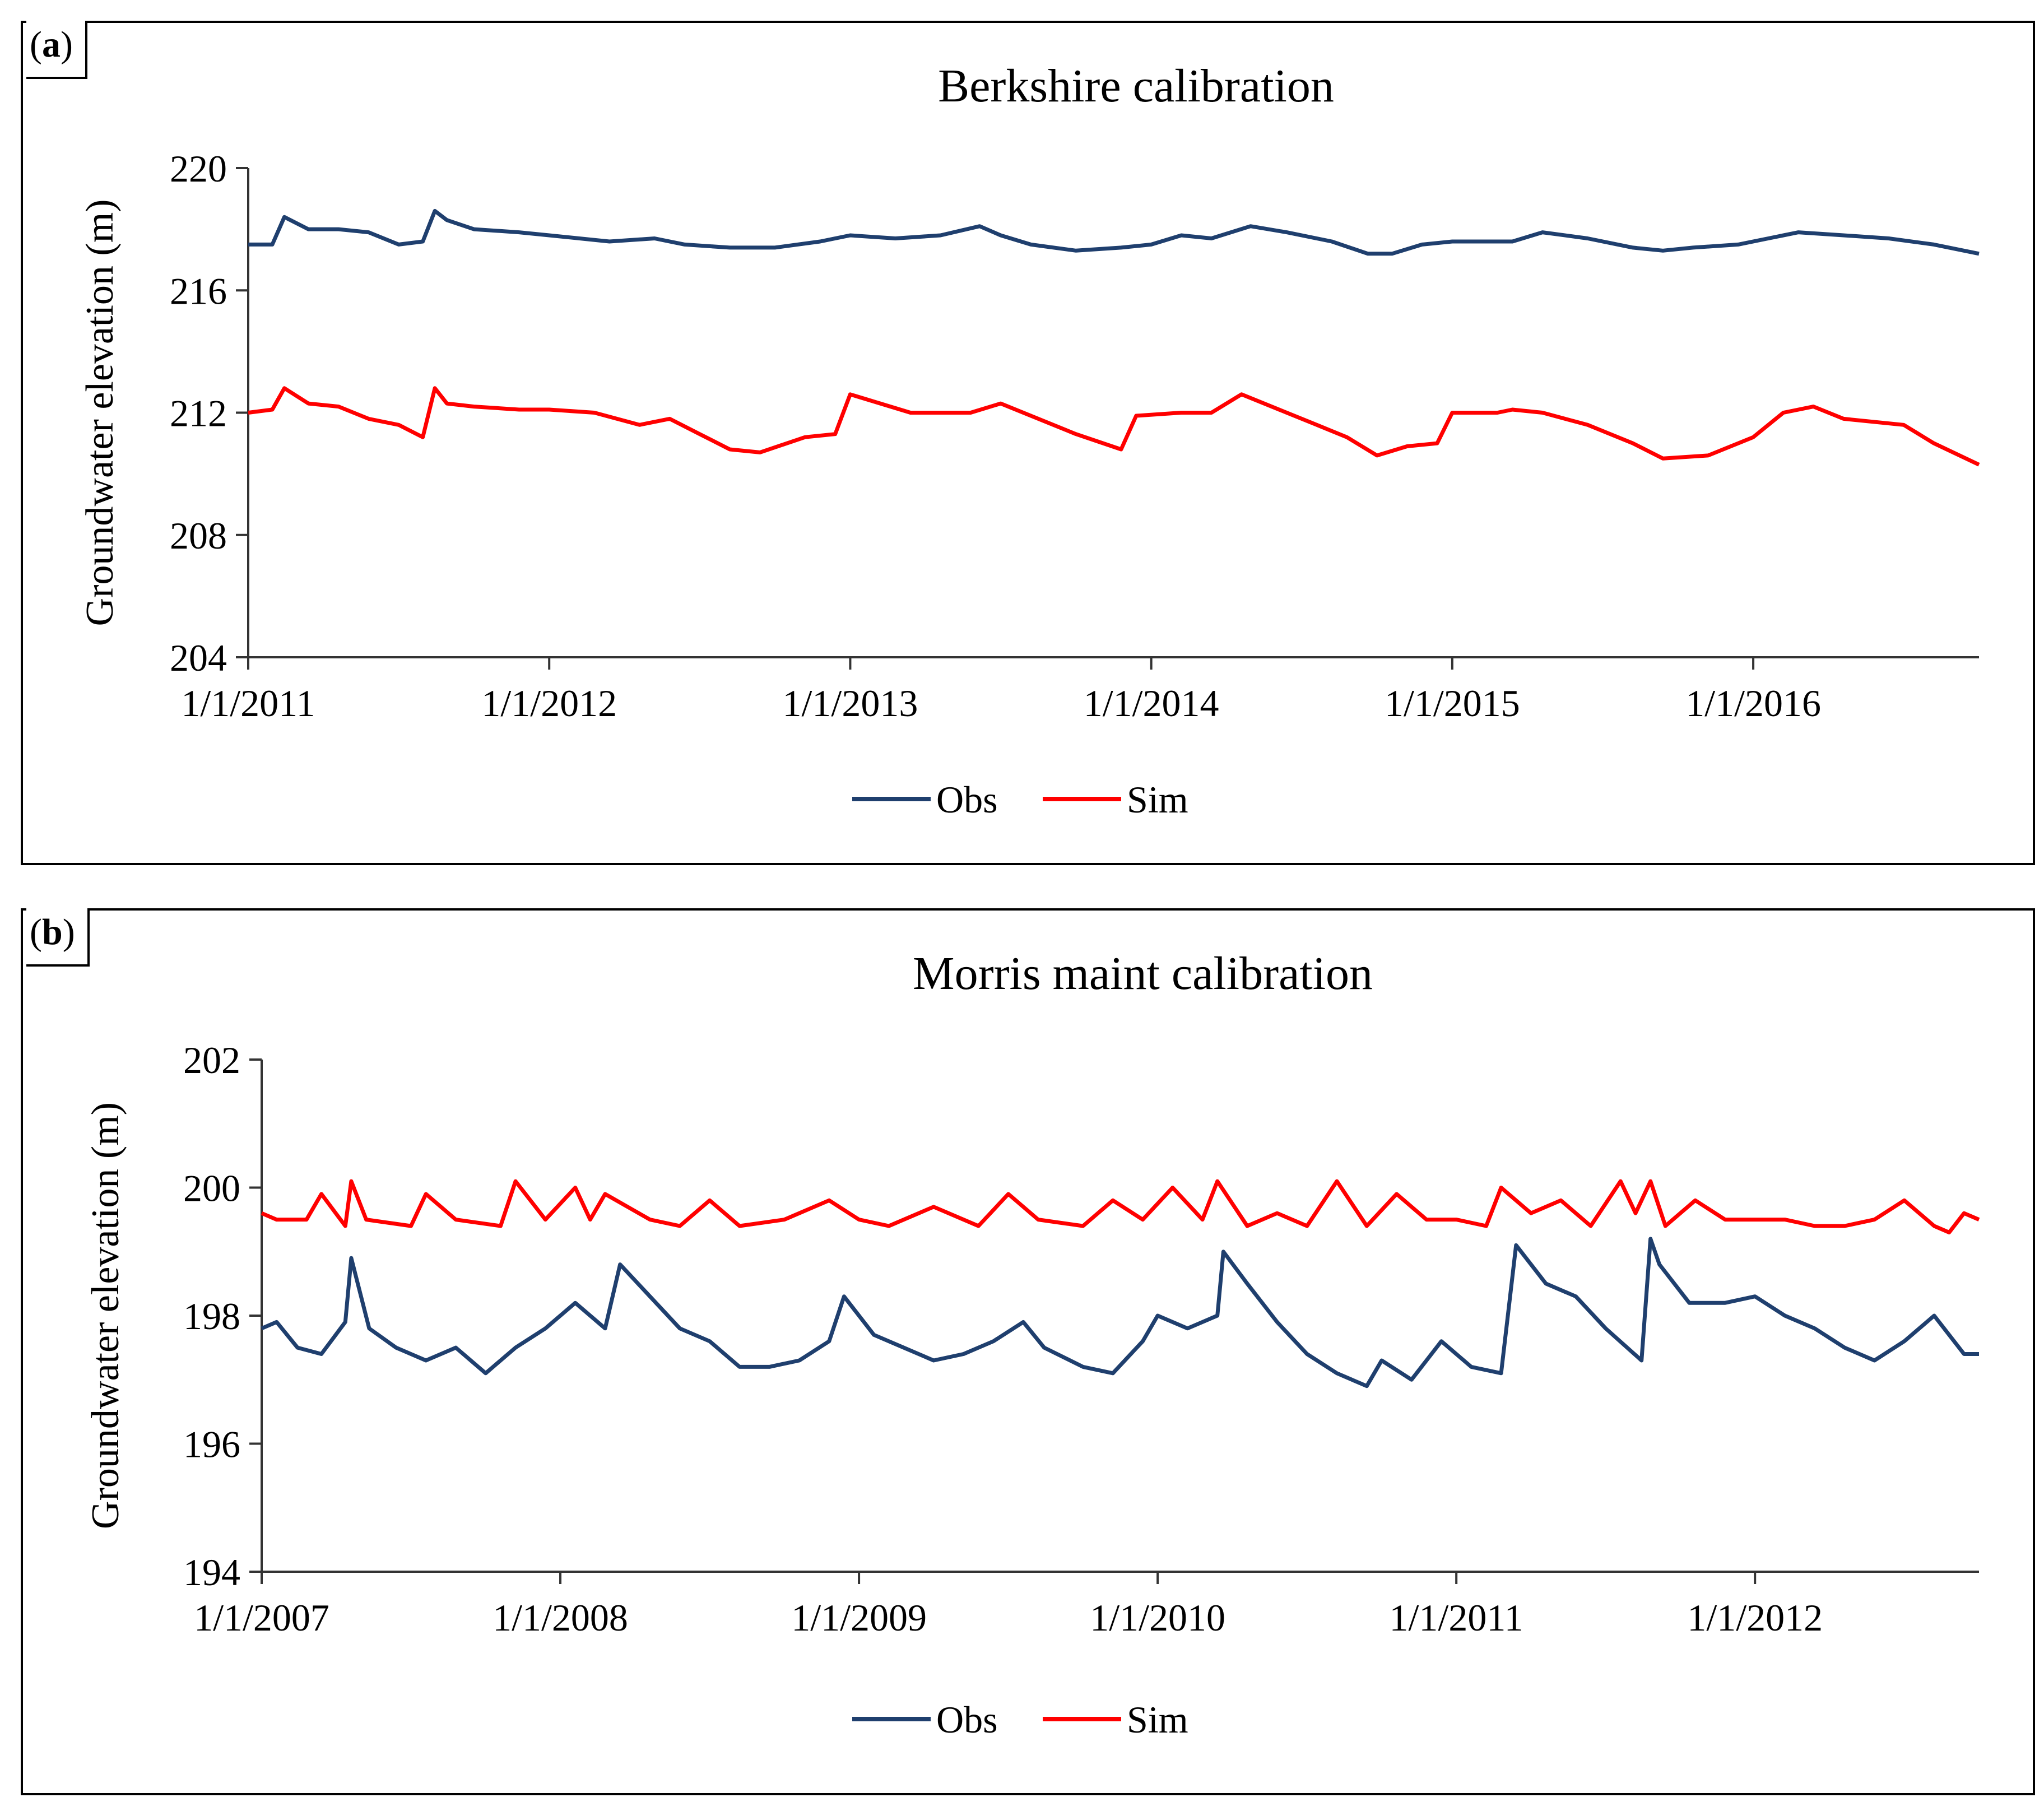  I want to click on x-tick-label: 1/1/2015, so click(1452, 703).